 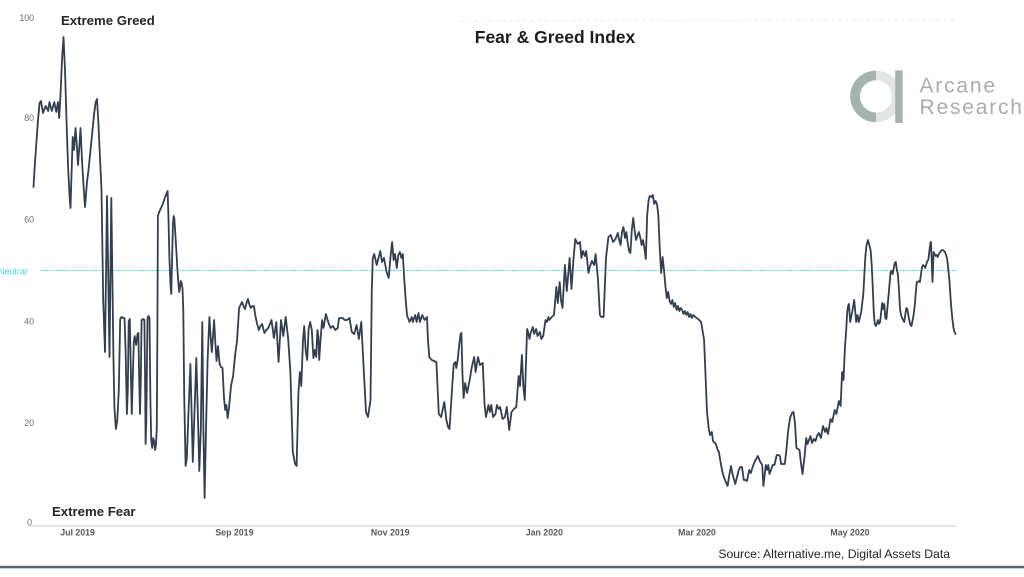 What do you see at coordinates (29, 423) in the screenshot?
I see `svg-text: 20` at bounding box center [29, 423].